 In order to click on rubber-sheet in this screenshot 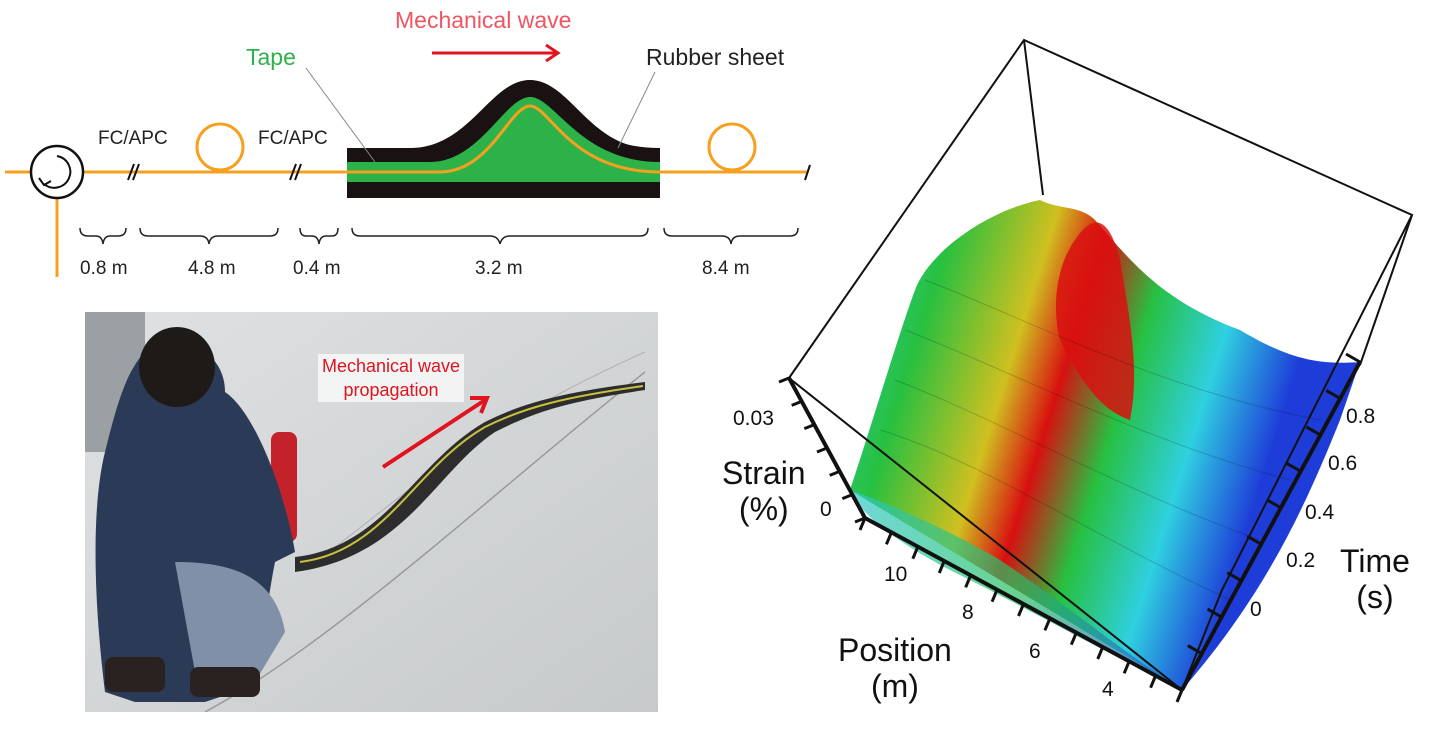, I will do `click(504, 139)`.